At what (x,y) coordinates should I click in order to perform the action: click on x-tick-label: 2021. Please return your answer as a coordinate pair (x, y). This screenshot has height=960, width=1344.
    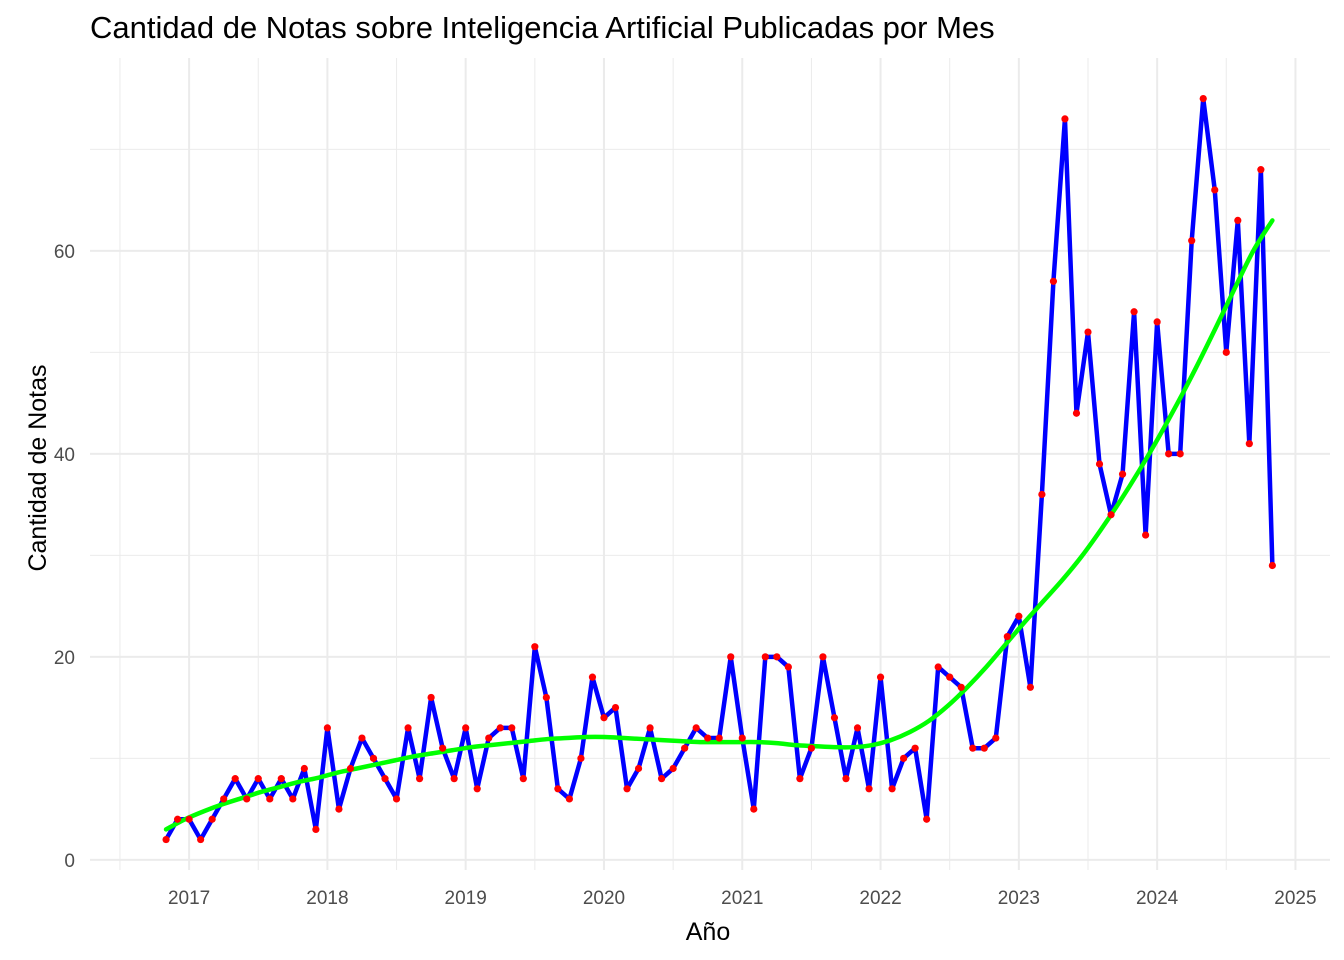
    Looking at the image, I should click on (742, 898).